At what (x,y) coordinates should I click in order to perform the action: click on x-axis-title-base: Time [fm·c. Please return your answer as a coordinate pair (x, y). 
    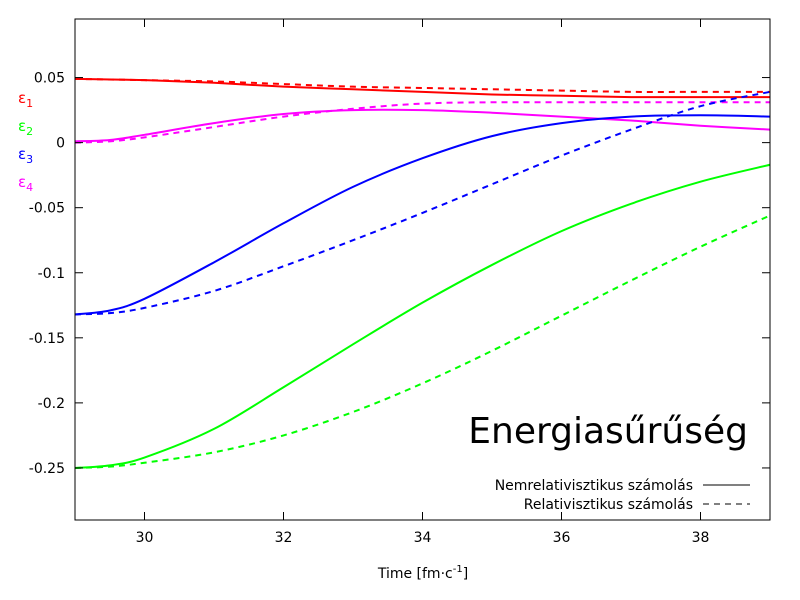
    Looking at the image, I should click on (415, 574).